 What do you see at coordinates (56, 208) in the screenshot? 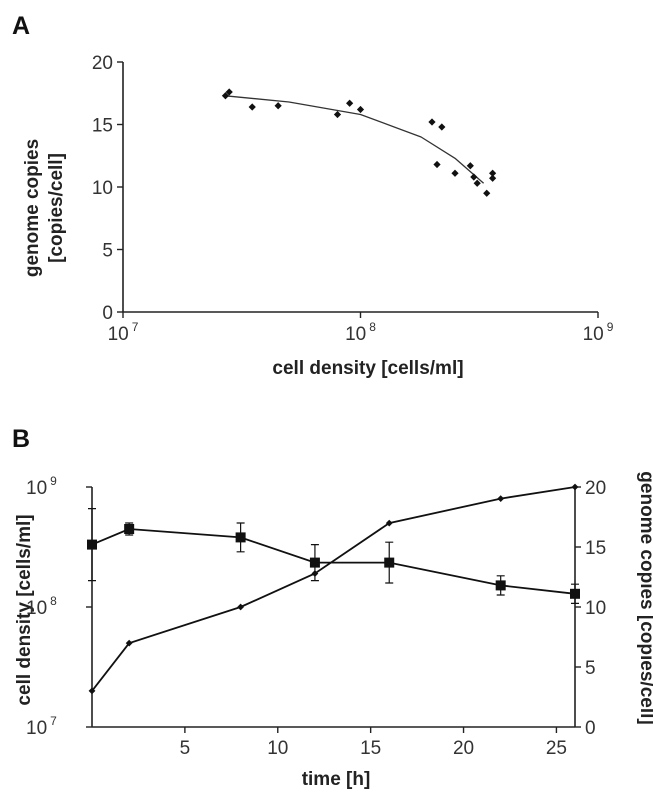
I see `panel-a-ylabel-line2: [copies/cell]` at bounding box center [56, 208].